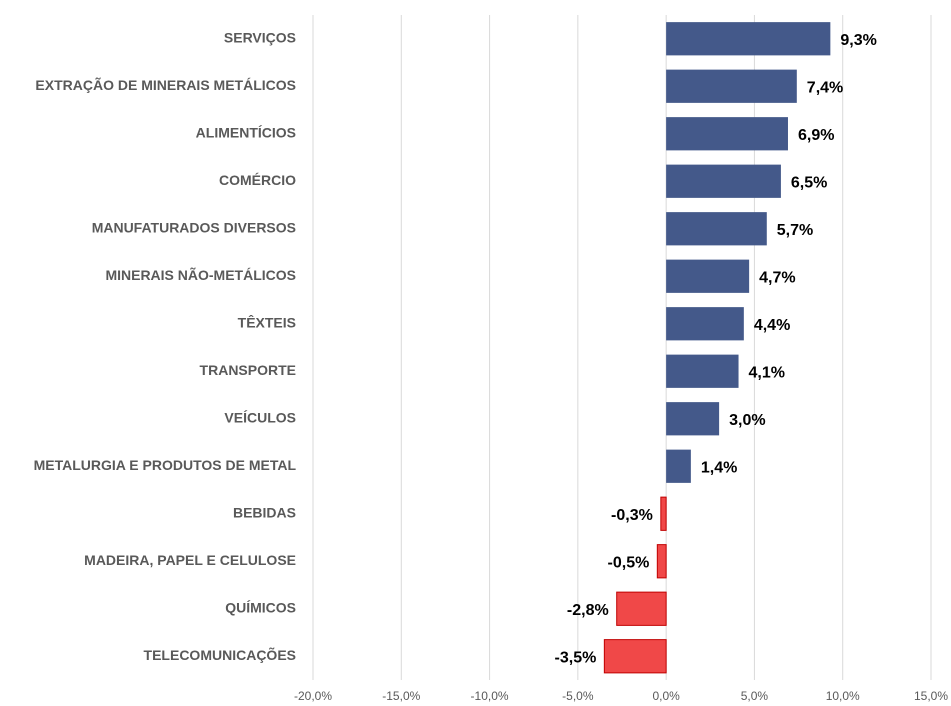  What do you see at coordinates (576, 657) in the screenshot?
I see `data-label: -3,5%` at bounding box center [576, 657].